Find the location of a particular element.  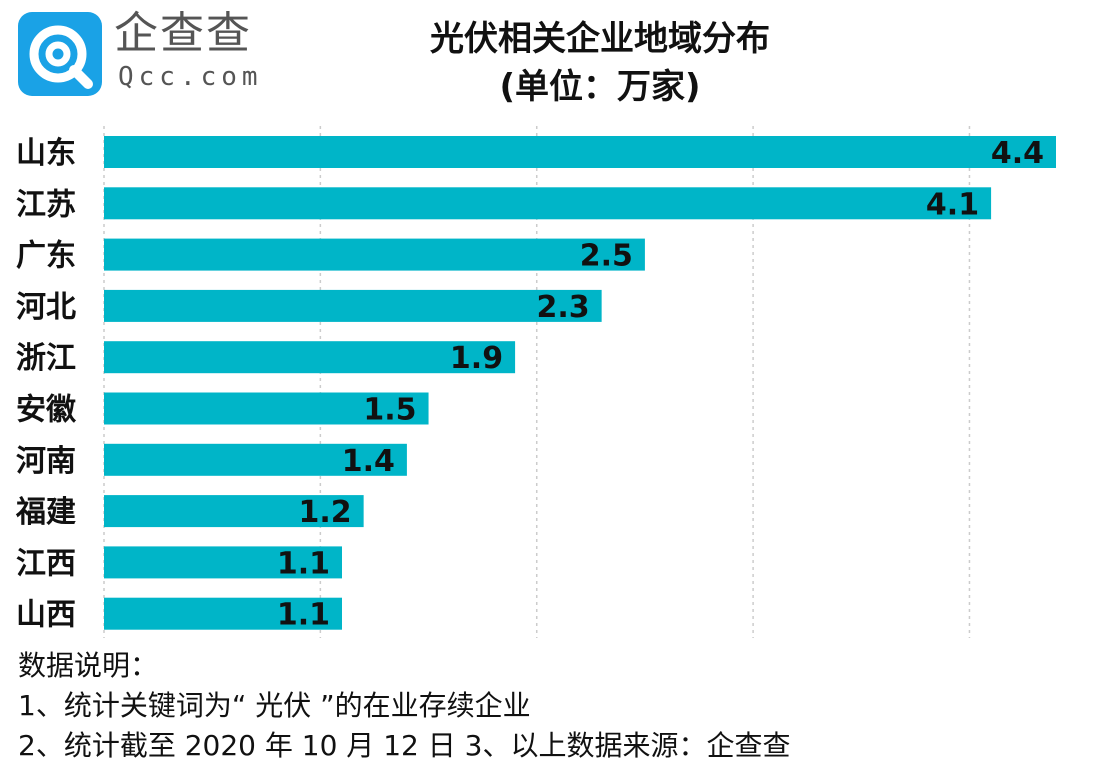

category-label: 河南 is located at coordinates (46, 461).